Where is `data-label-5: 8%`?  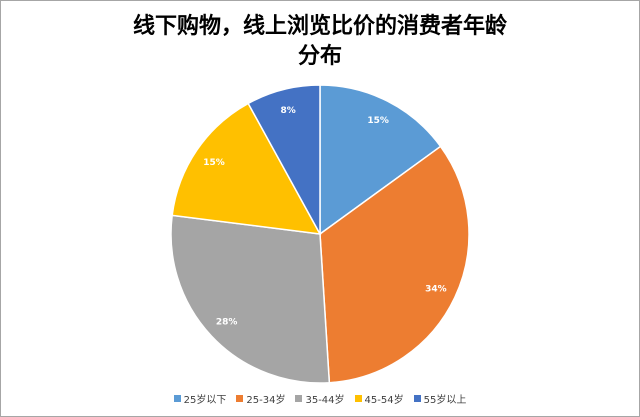 data-label-5: 8% is located at coordinates (287, 111).